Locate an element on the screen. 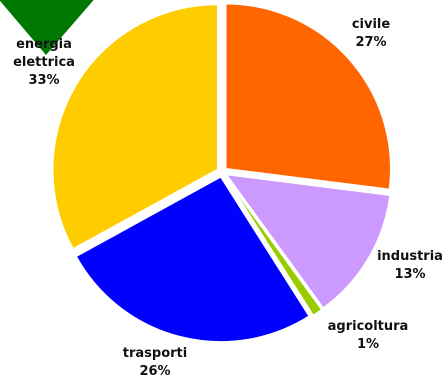  slice-label-industria: industria 13% is located at coordinates (410, 265).